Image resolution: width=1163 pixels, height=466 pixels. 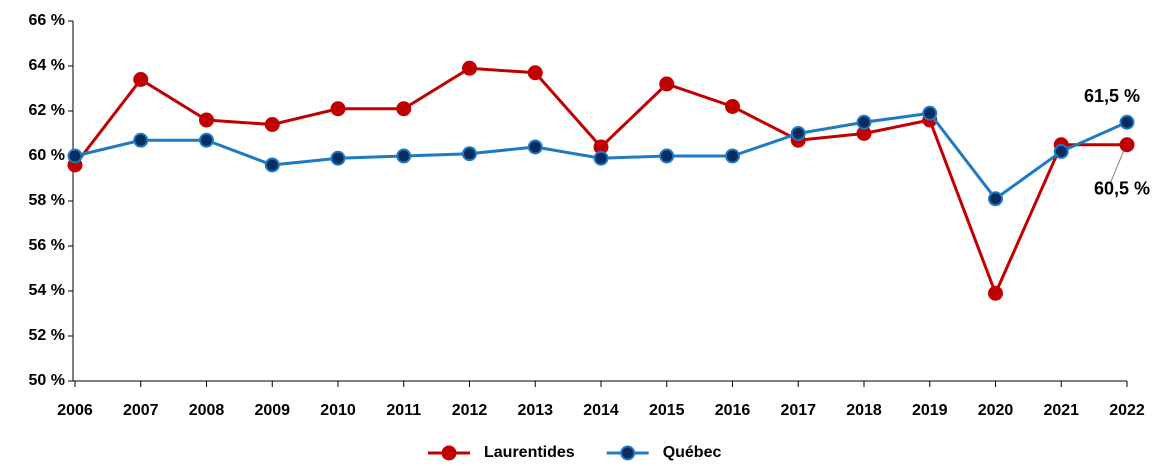 What do you see at coordinates (141, 410) in the screenshot?
I see `x-tick-label: 2007` at bounding box center [141, 410].